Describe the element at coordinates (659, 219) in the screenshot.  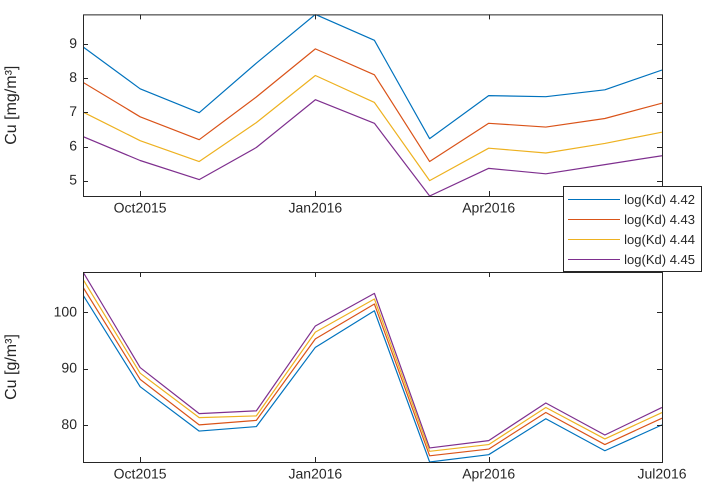
I see `legend-label: log(Kd) 4.43` at that location.